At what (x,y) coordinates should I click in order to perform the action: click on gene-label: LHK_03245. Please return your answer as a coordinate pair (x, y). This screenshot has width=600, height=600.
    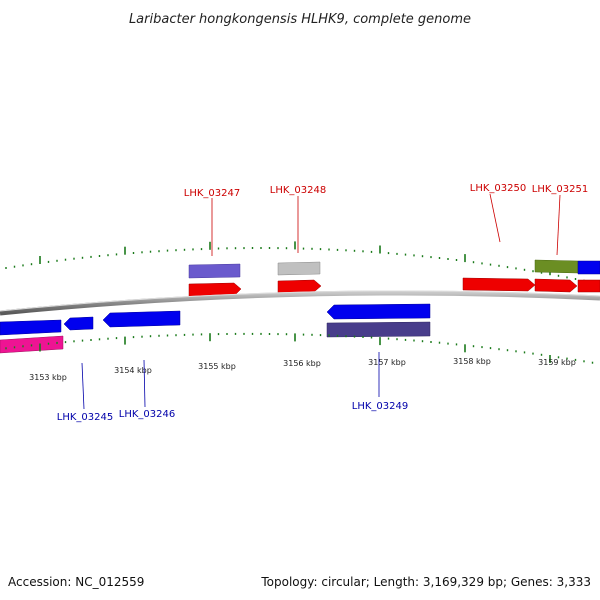
    Looking at the image, I should click on (85, 417).